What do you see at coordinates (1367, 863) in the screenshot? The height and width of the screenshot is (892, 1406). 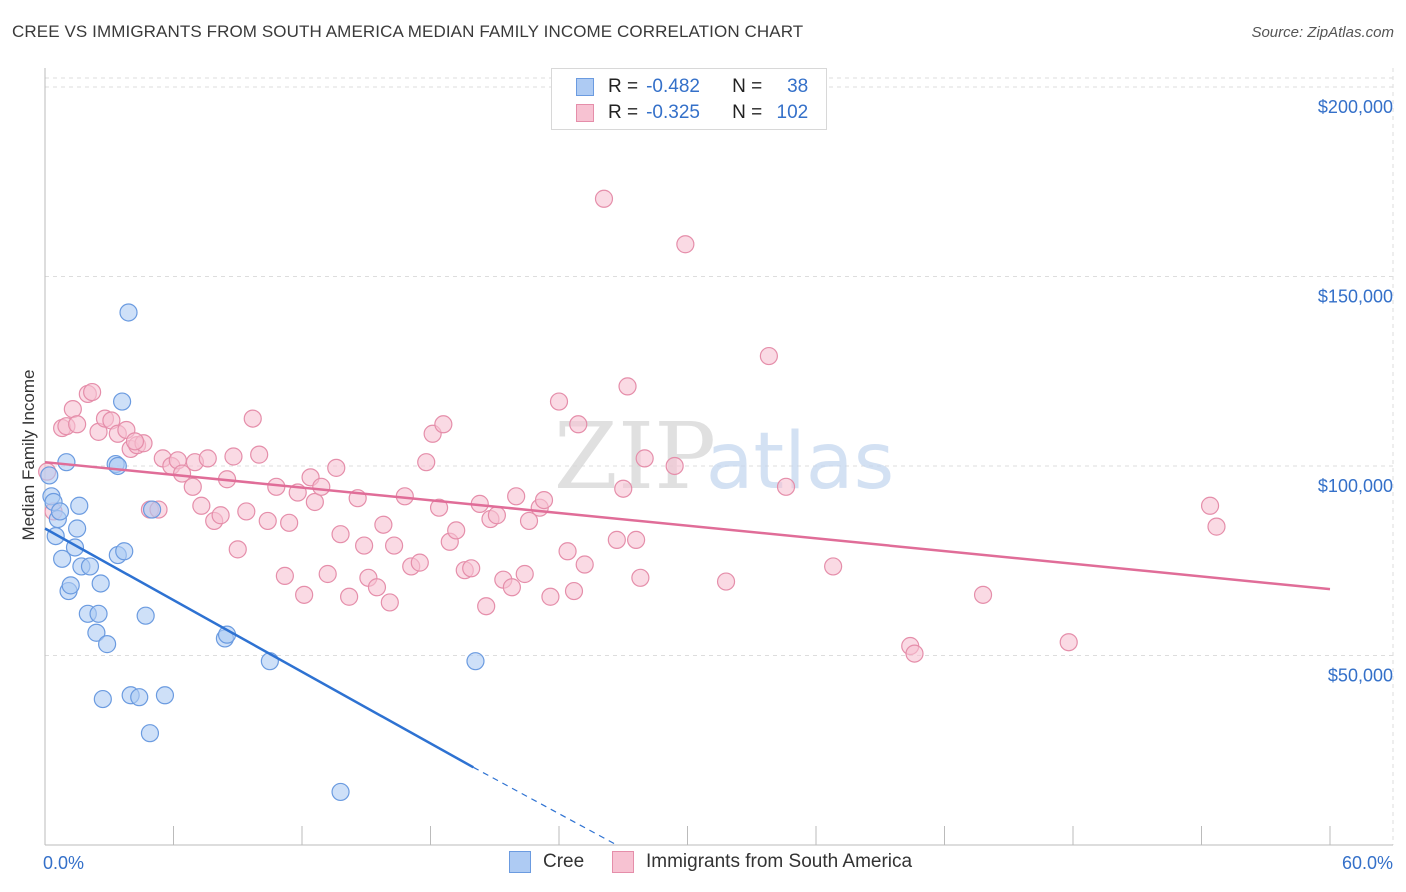 I see `x-tick-label-max: 60.0%` at bounding box center [1367, 863].